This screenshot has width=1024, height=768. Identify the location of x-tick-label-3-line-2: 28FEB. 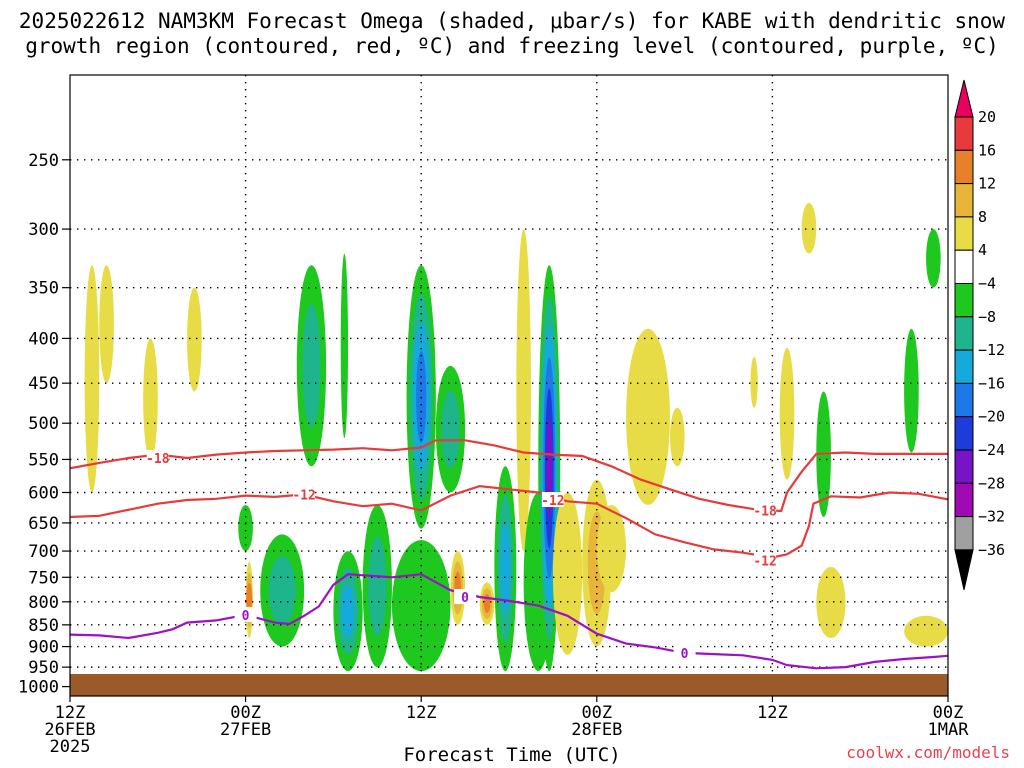
(596, 730).